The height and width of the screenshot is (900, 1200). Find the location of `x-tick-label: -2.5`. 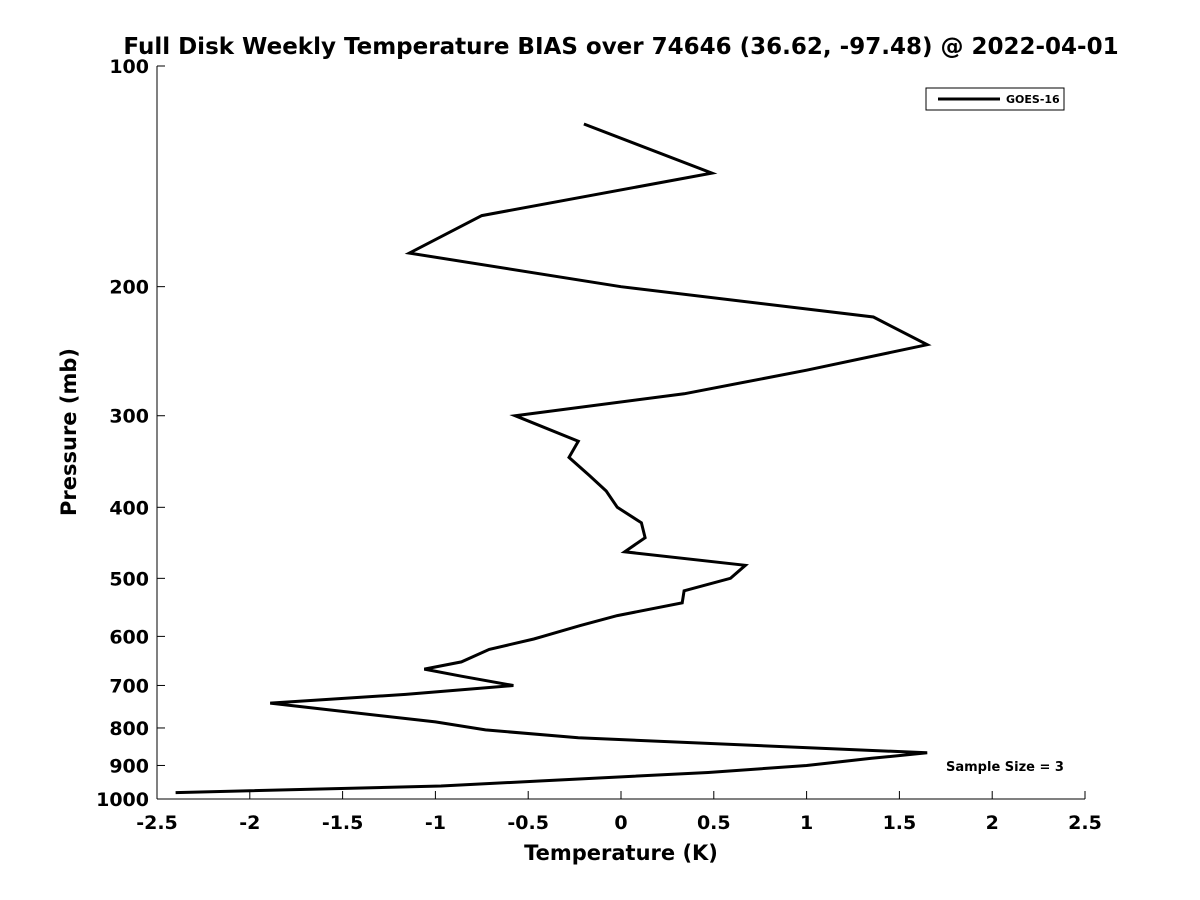

x-tick-label: -2.5 is located at coordinates (157, 823).